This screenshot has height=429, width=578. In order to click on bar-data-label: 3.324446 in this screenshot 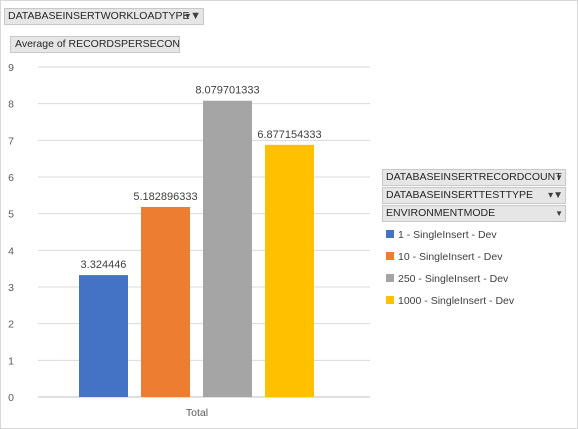, I will do `click(104, 265)`.